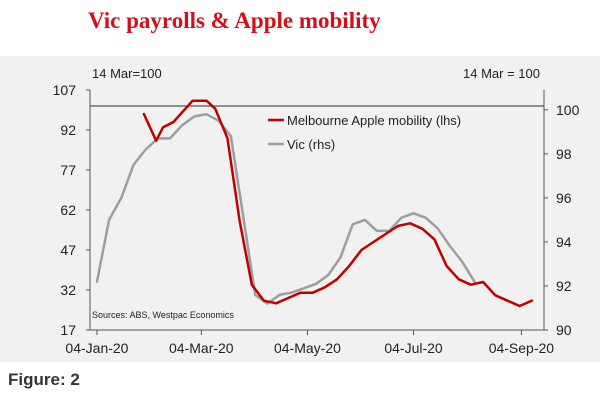  I want to click on x-tick-label: 04-Sep-20, so click(522, 348).